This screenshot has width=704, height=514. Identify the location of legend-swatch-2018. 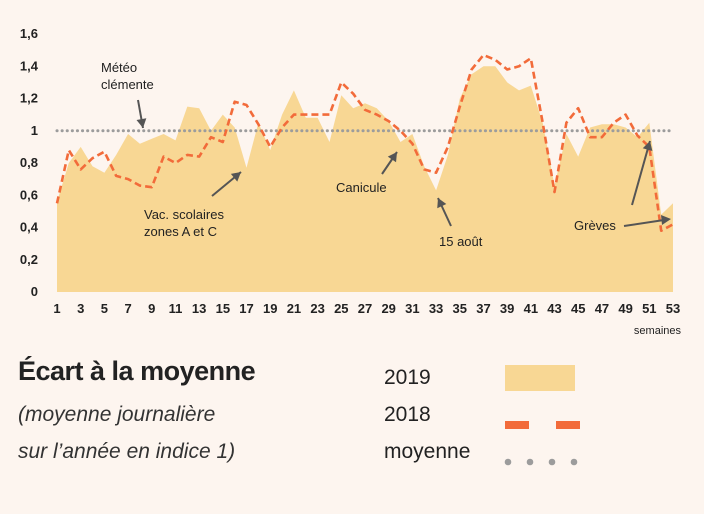
(542, 425).